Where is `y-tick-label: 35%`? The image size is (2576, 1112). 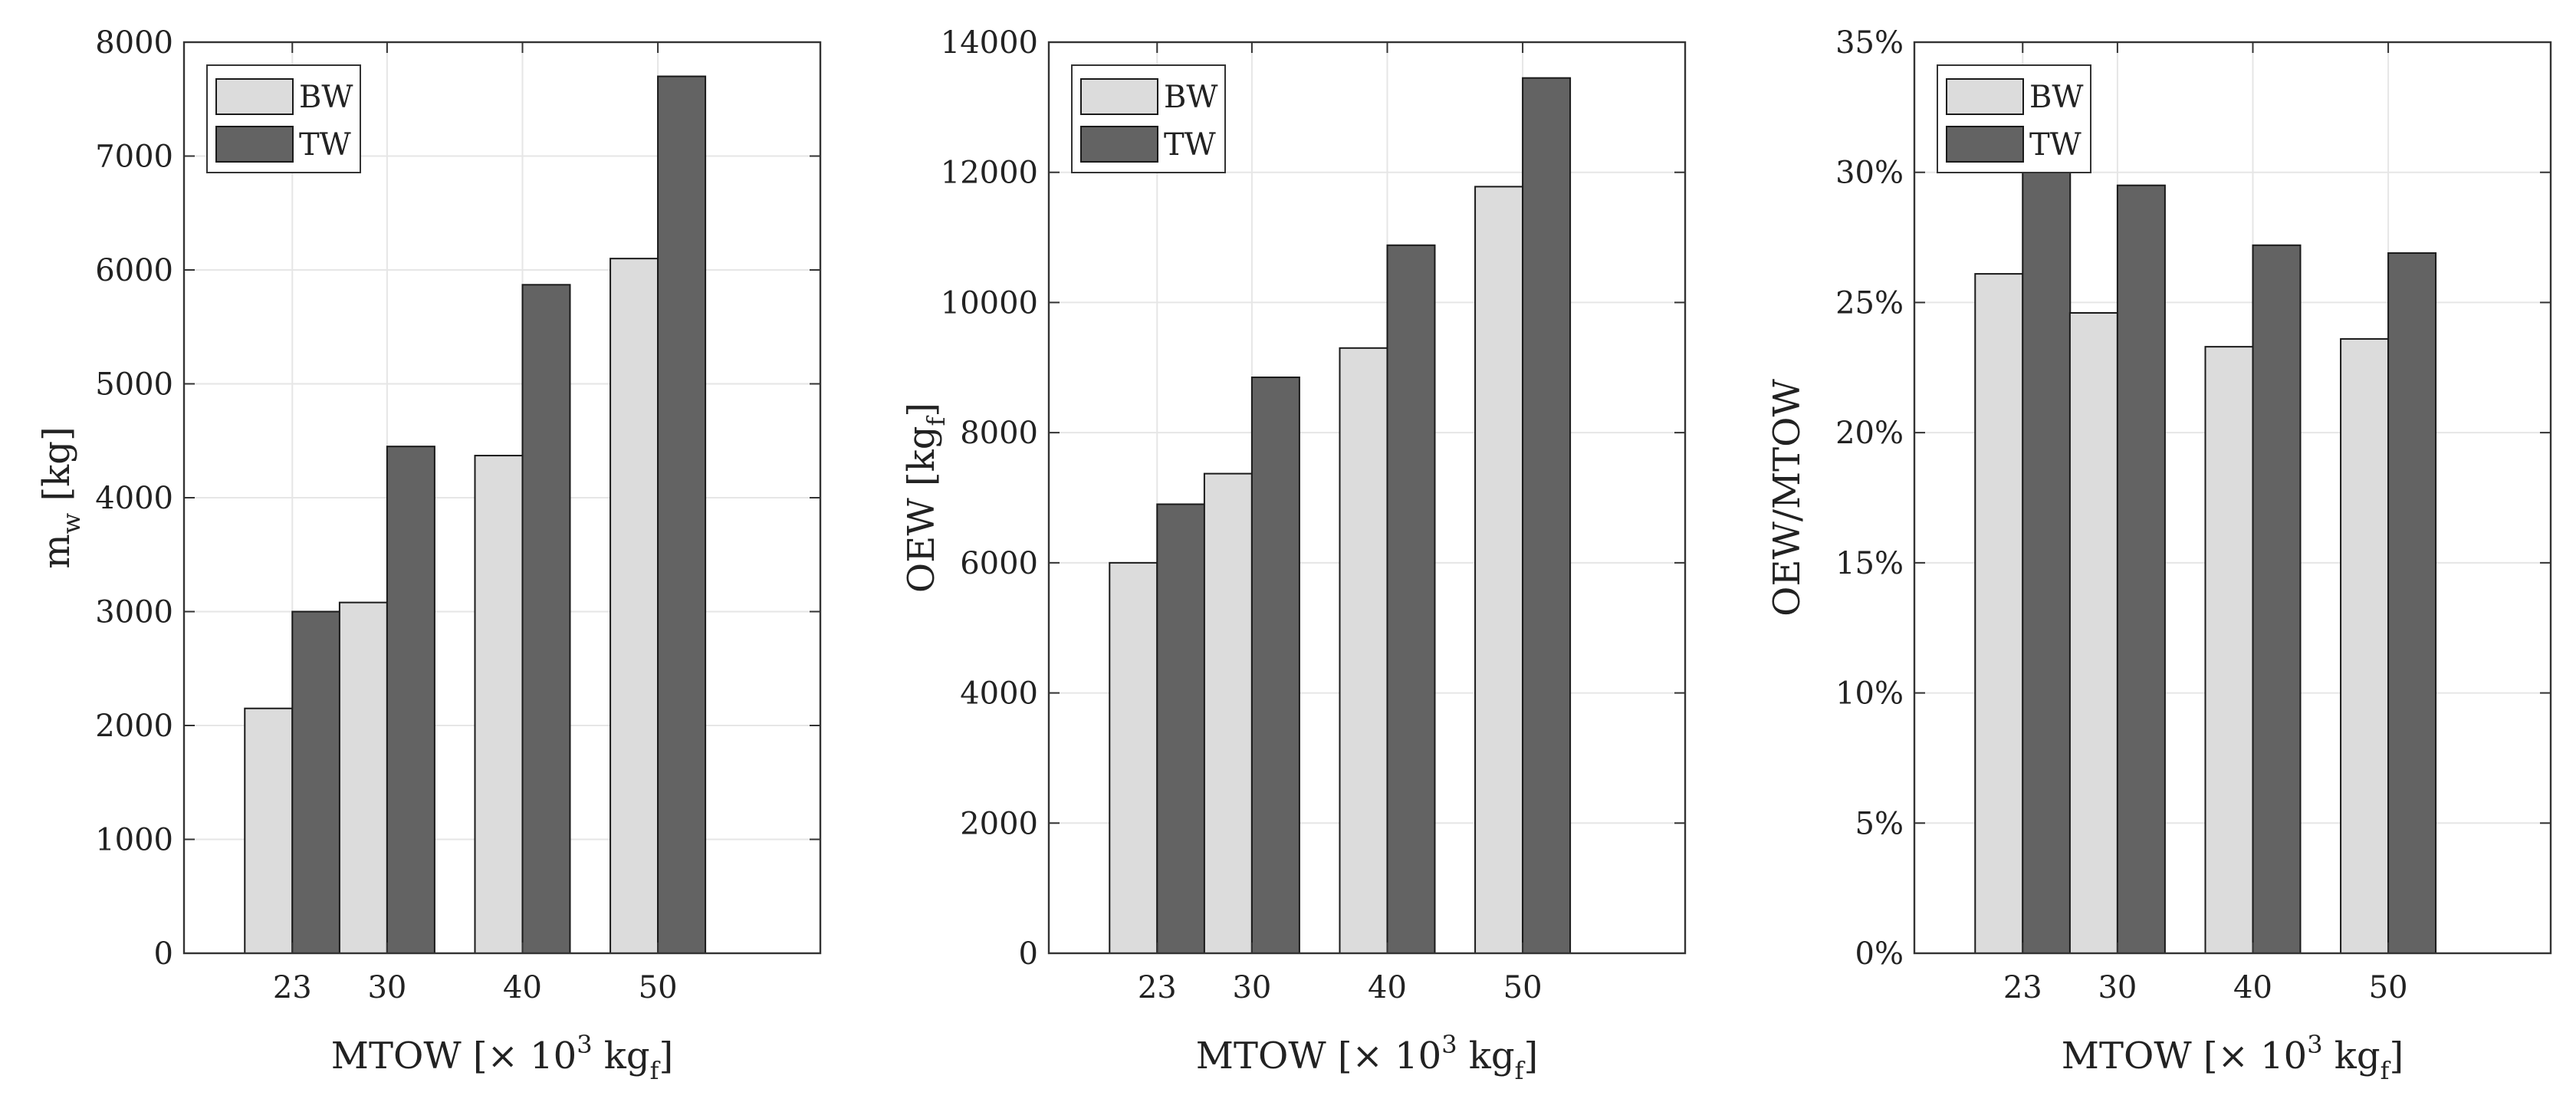
y-tick-label: 35% is located at coordinates (1870, 43).